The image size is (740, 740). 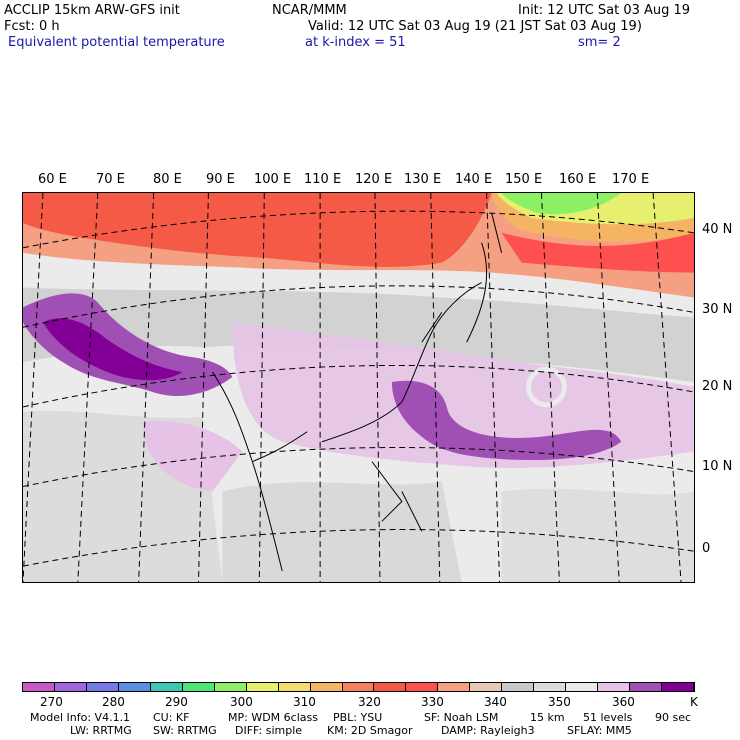 I want to click on colorbar-tick: 290, so click(x=176, y=702).